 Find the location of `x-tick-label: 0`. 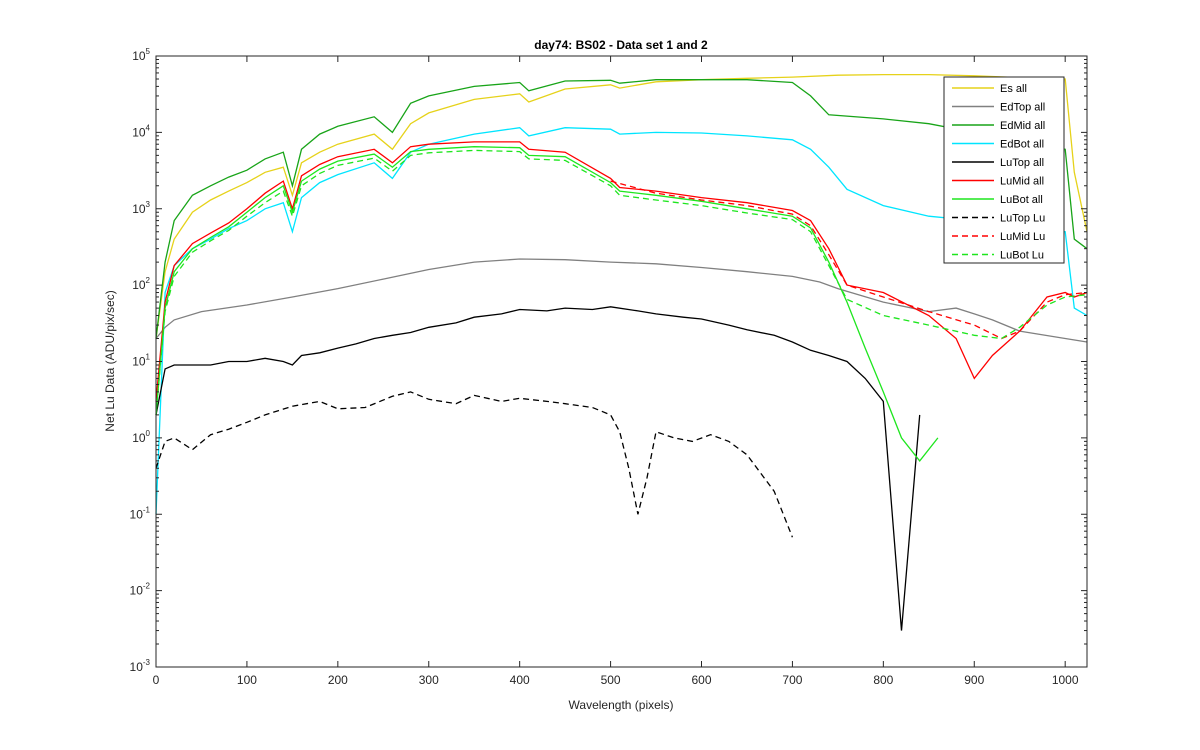

x-tick-label: 0 is located at coordinates (156, 680).